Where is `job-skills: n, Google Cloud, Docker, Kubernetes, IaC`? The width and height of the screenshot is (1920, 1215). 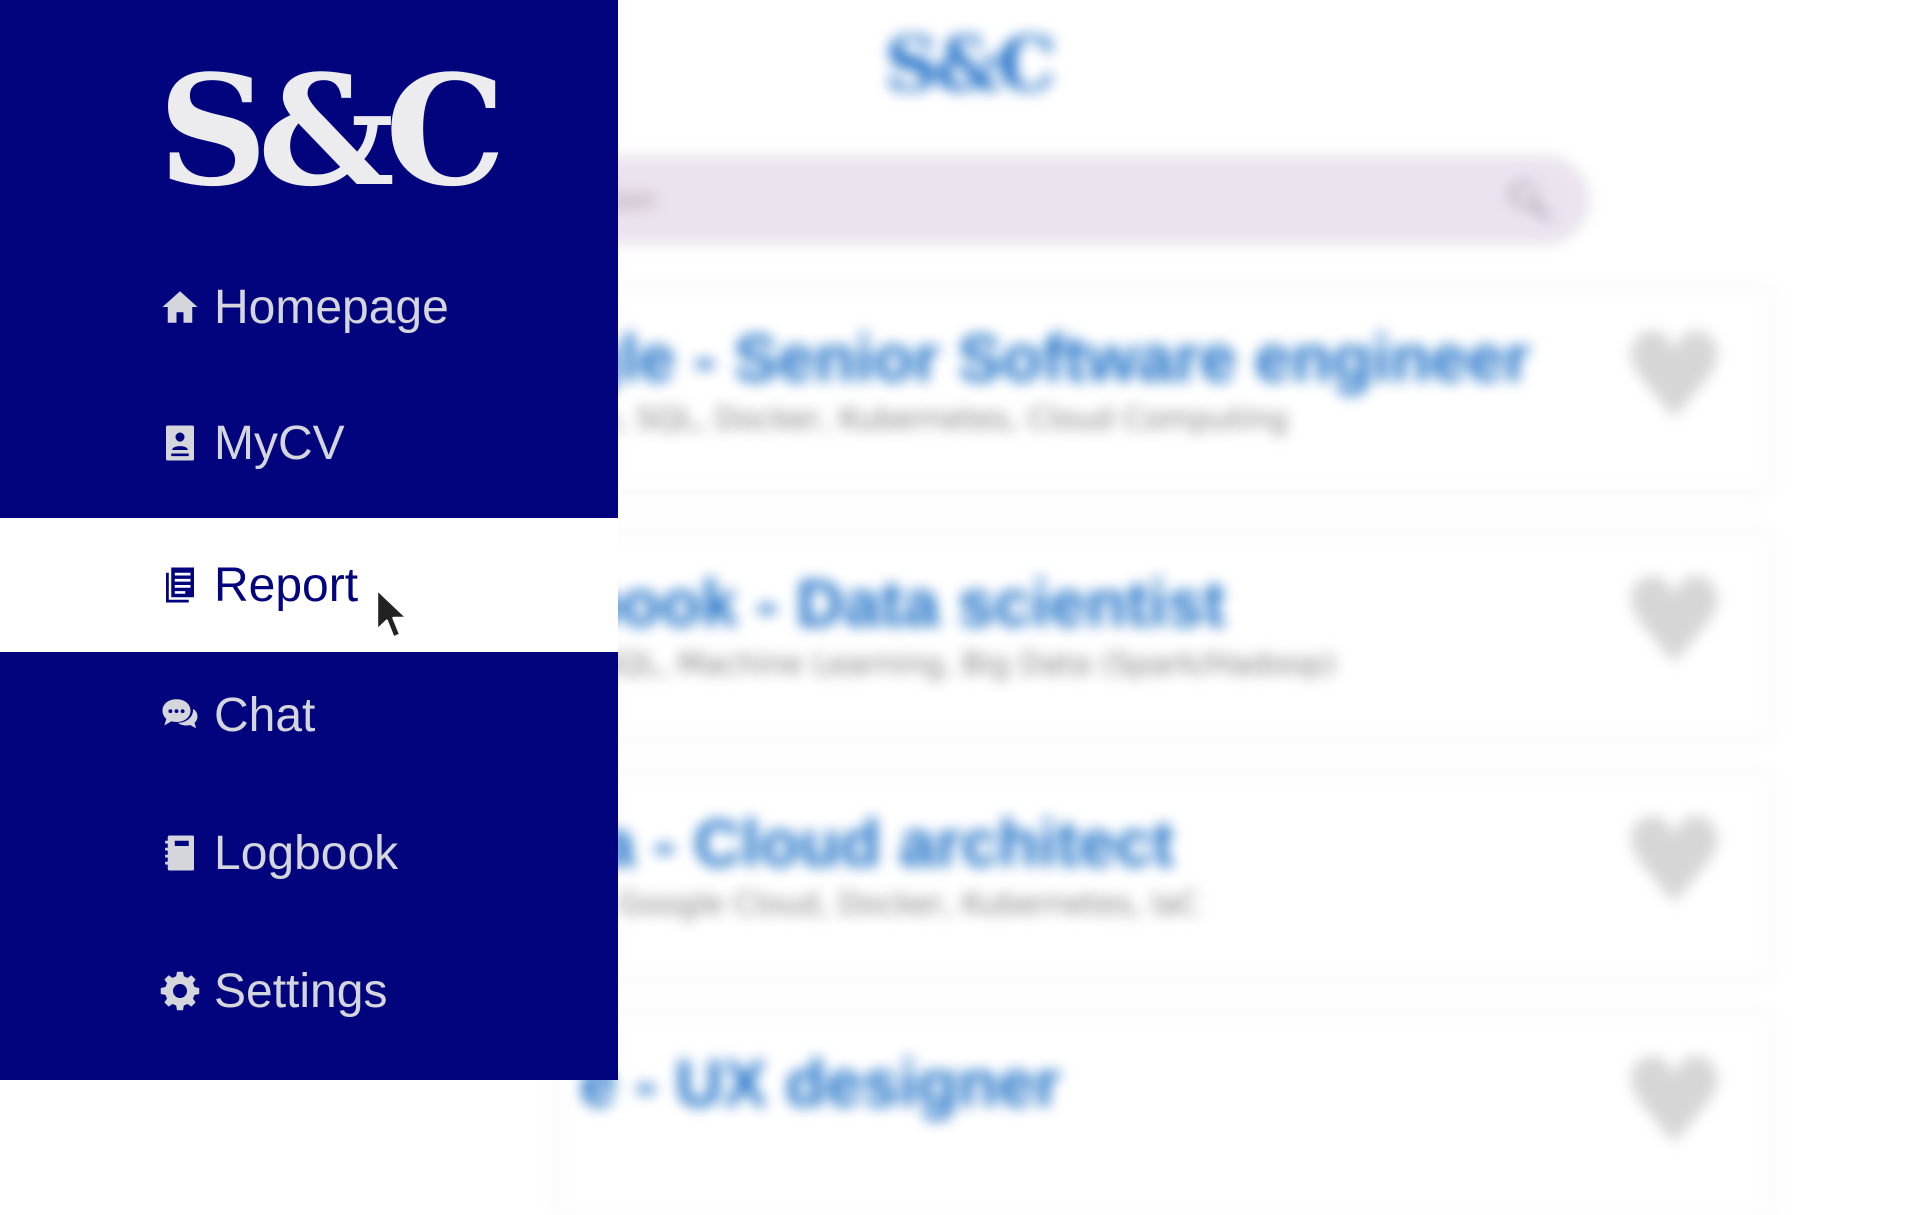 job-skills: n, Google Cloud, Docker, Kubernetes, IaC is located at coordinates (890, 904).